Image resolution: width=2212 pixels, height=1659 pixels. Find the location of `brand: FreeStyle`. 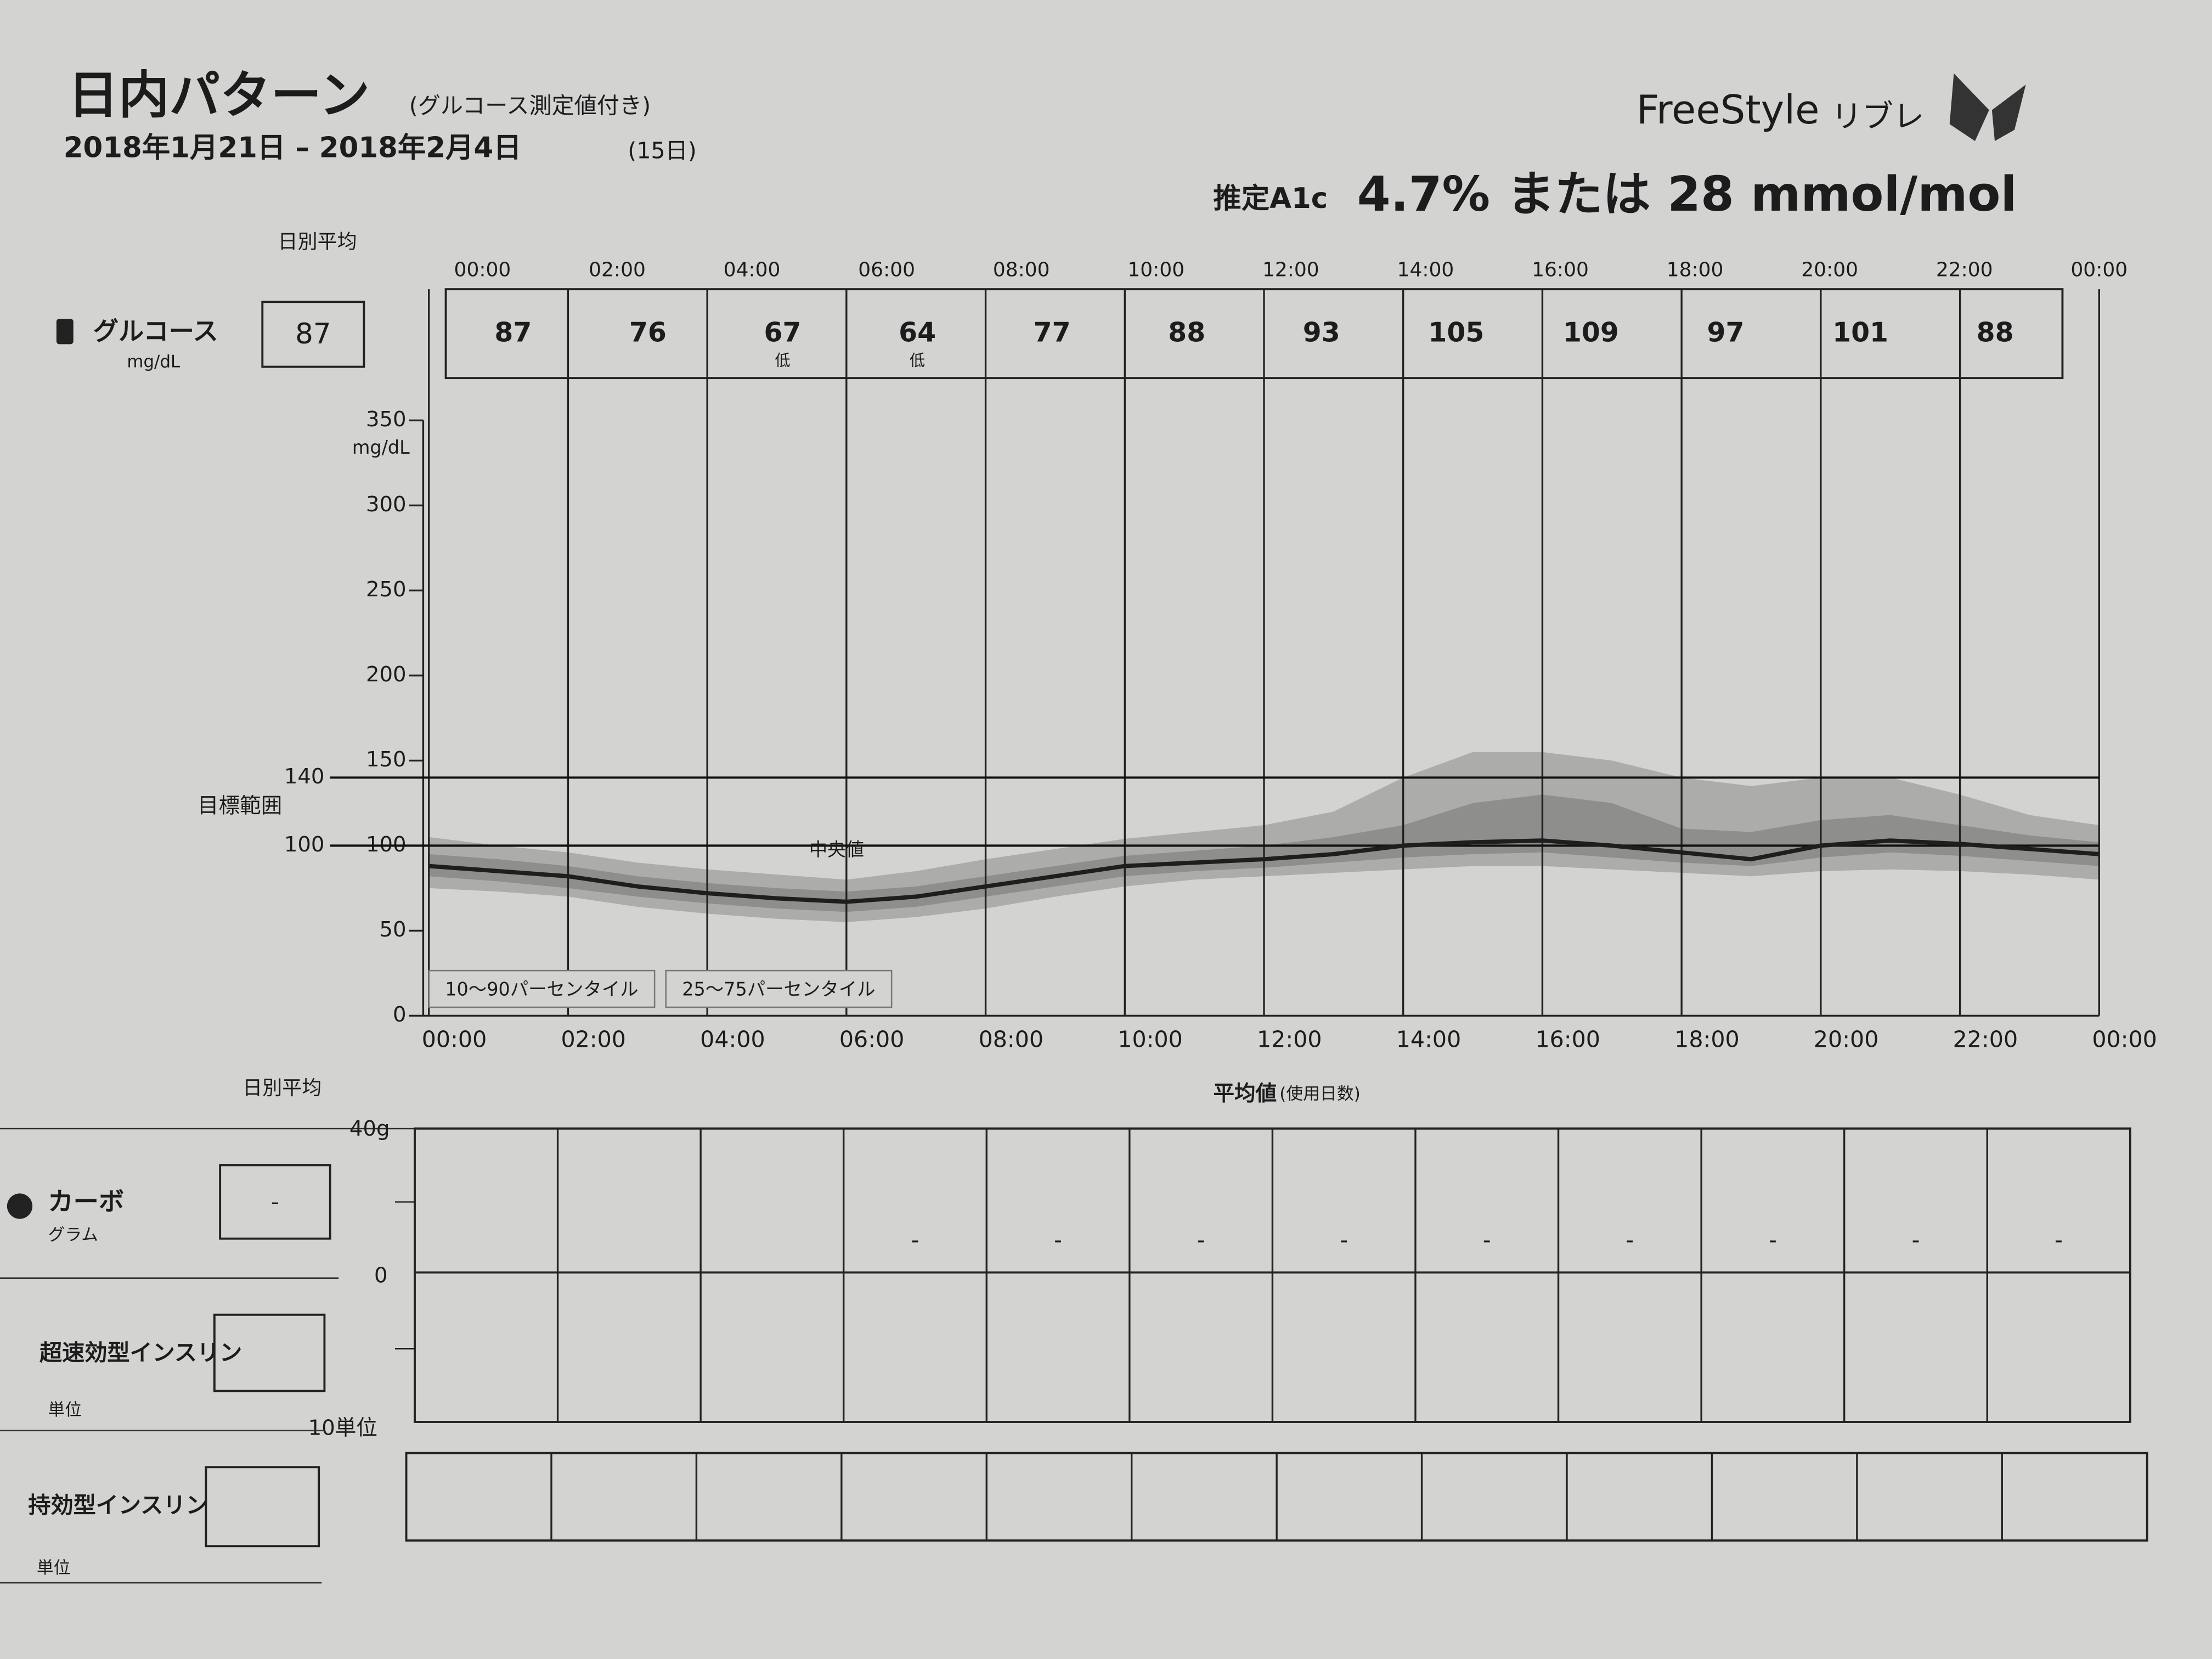

brand: FreeStyle is located at coordinates (1729, 110).